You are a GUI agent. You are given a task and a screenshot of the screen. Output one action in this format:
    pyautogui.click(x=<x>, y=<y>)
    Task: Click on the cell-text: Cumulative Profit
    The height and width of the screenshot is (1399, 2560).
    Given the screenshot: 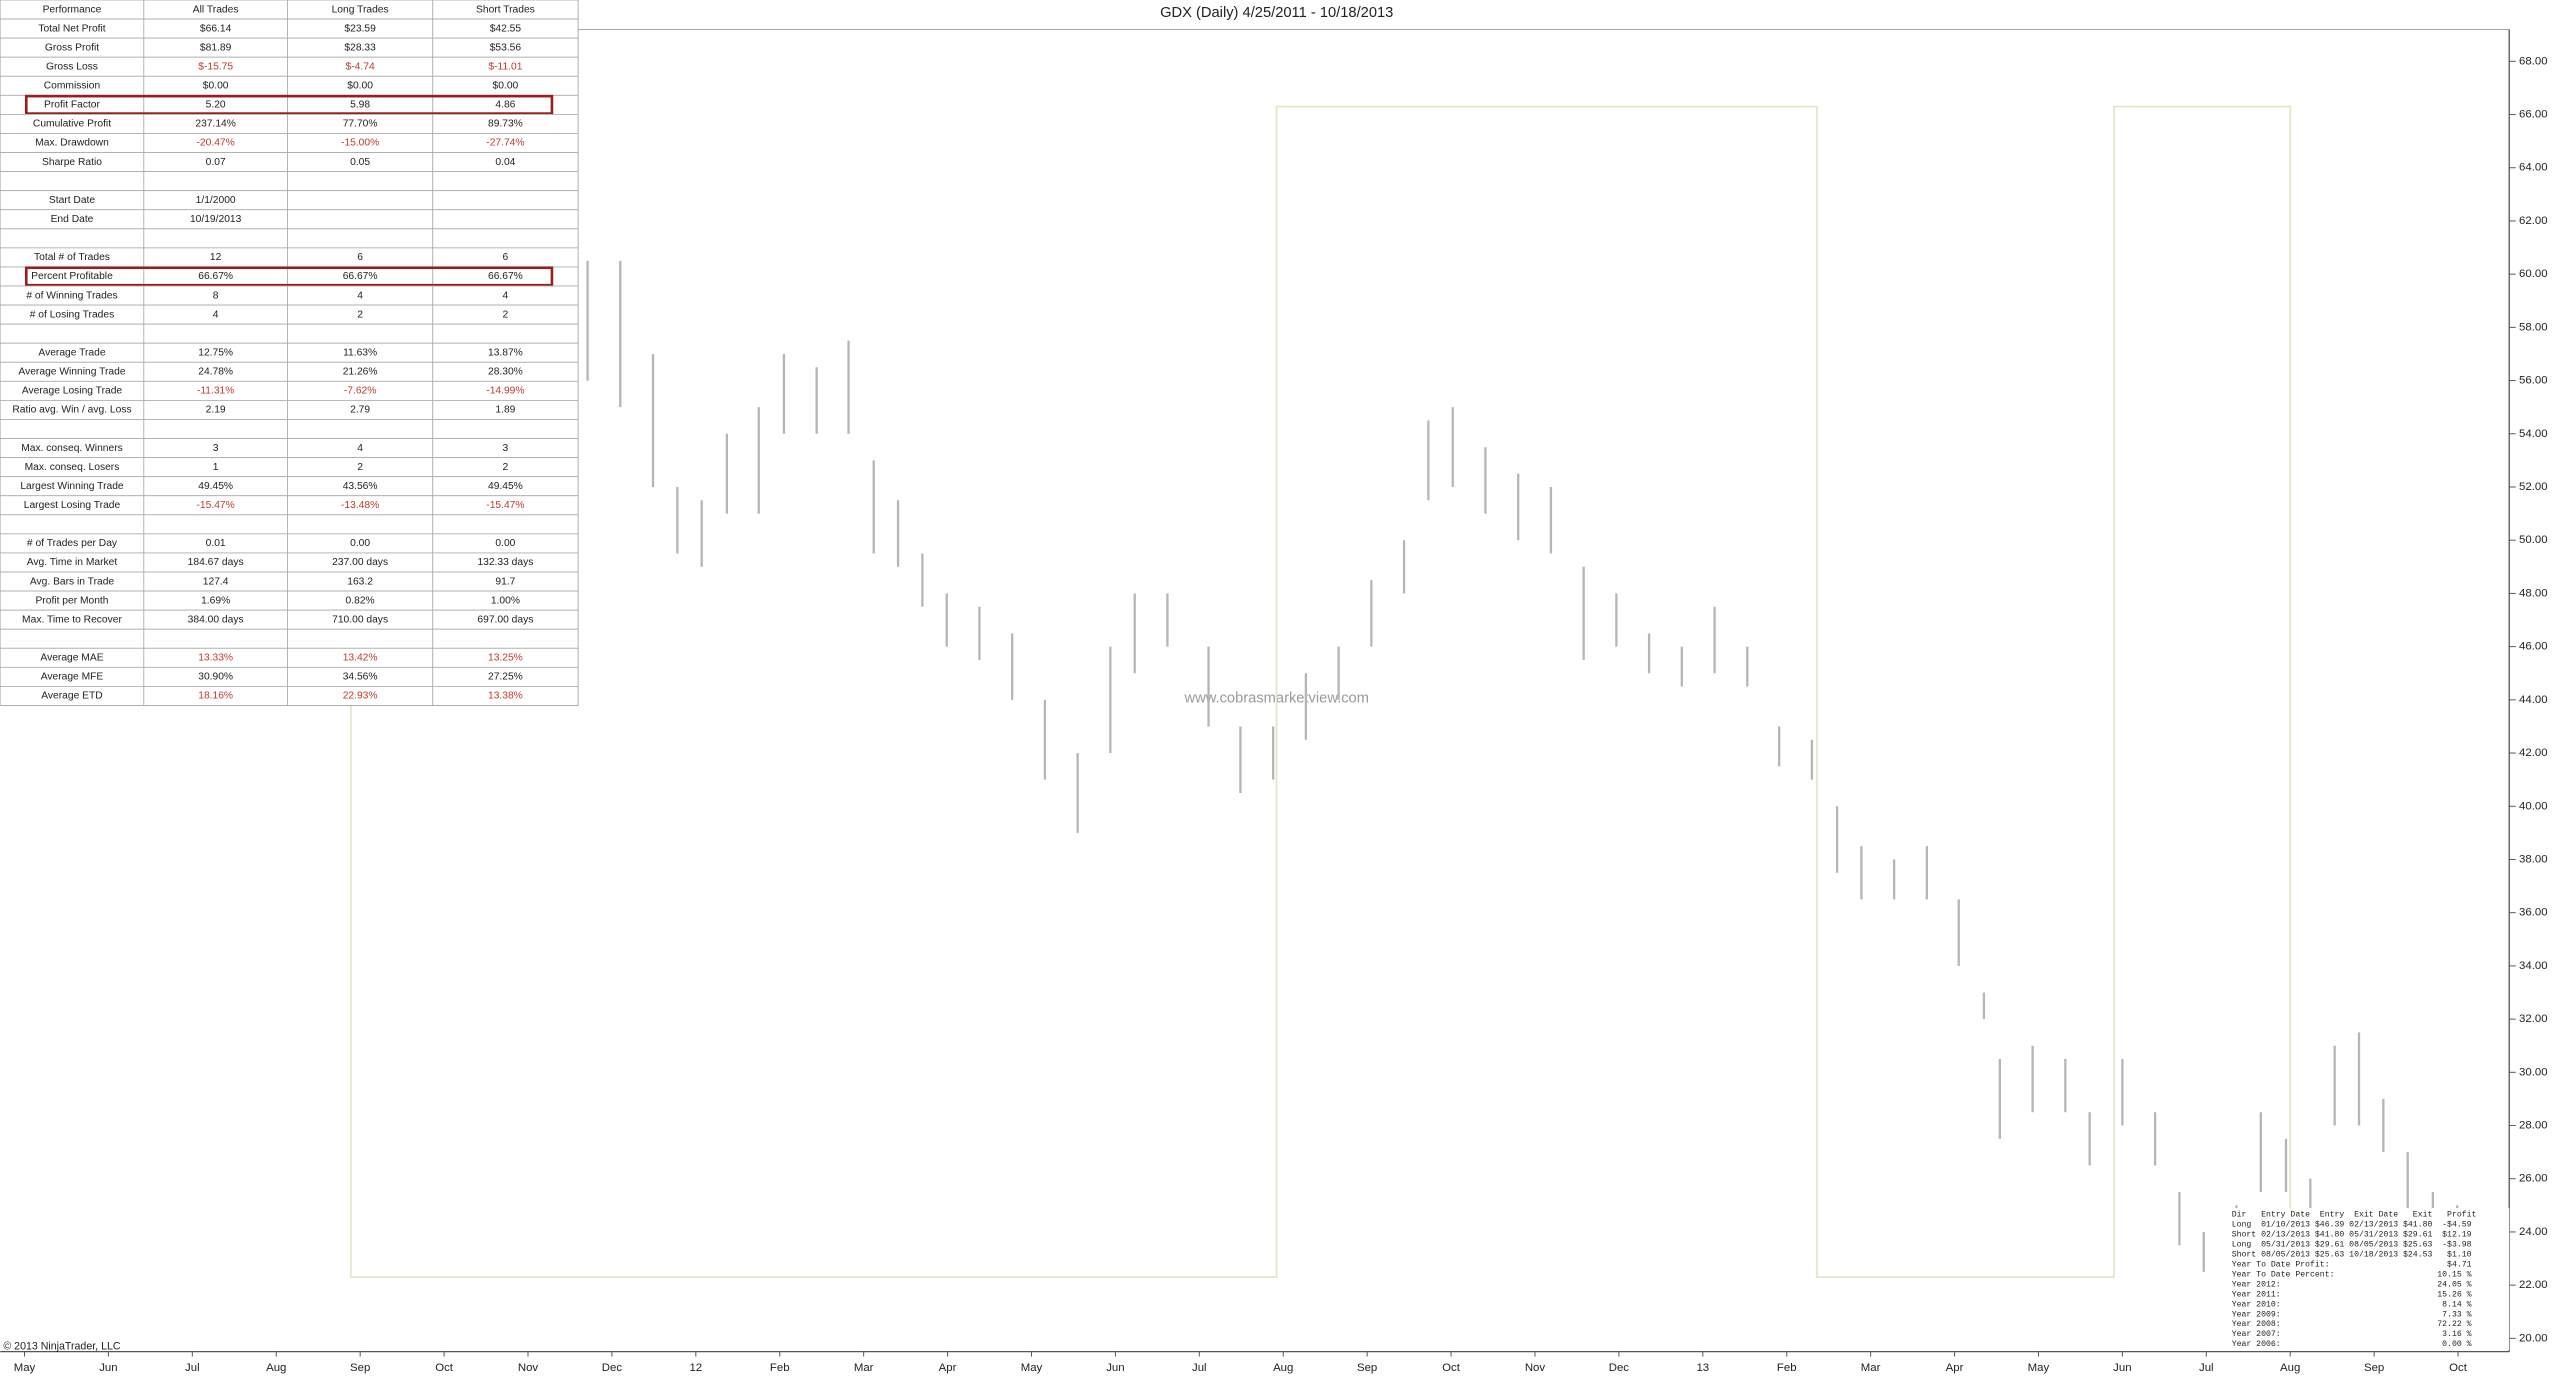 What is the action you would take?
    pyautogui.click(x=72, y=124)
    